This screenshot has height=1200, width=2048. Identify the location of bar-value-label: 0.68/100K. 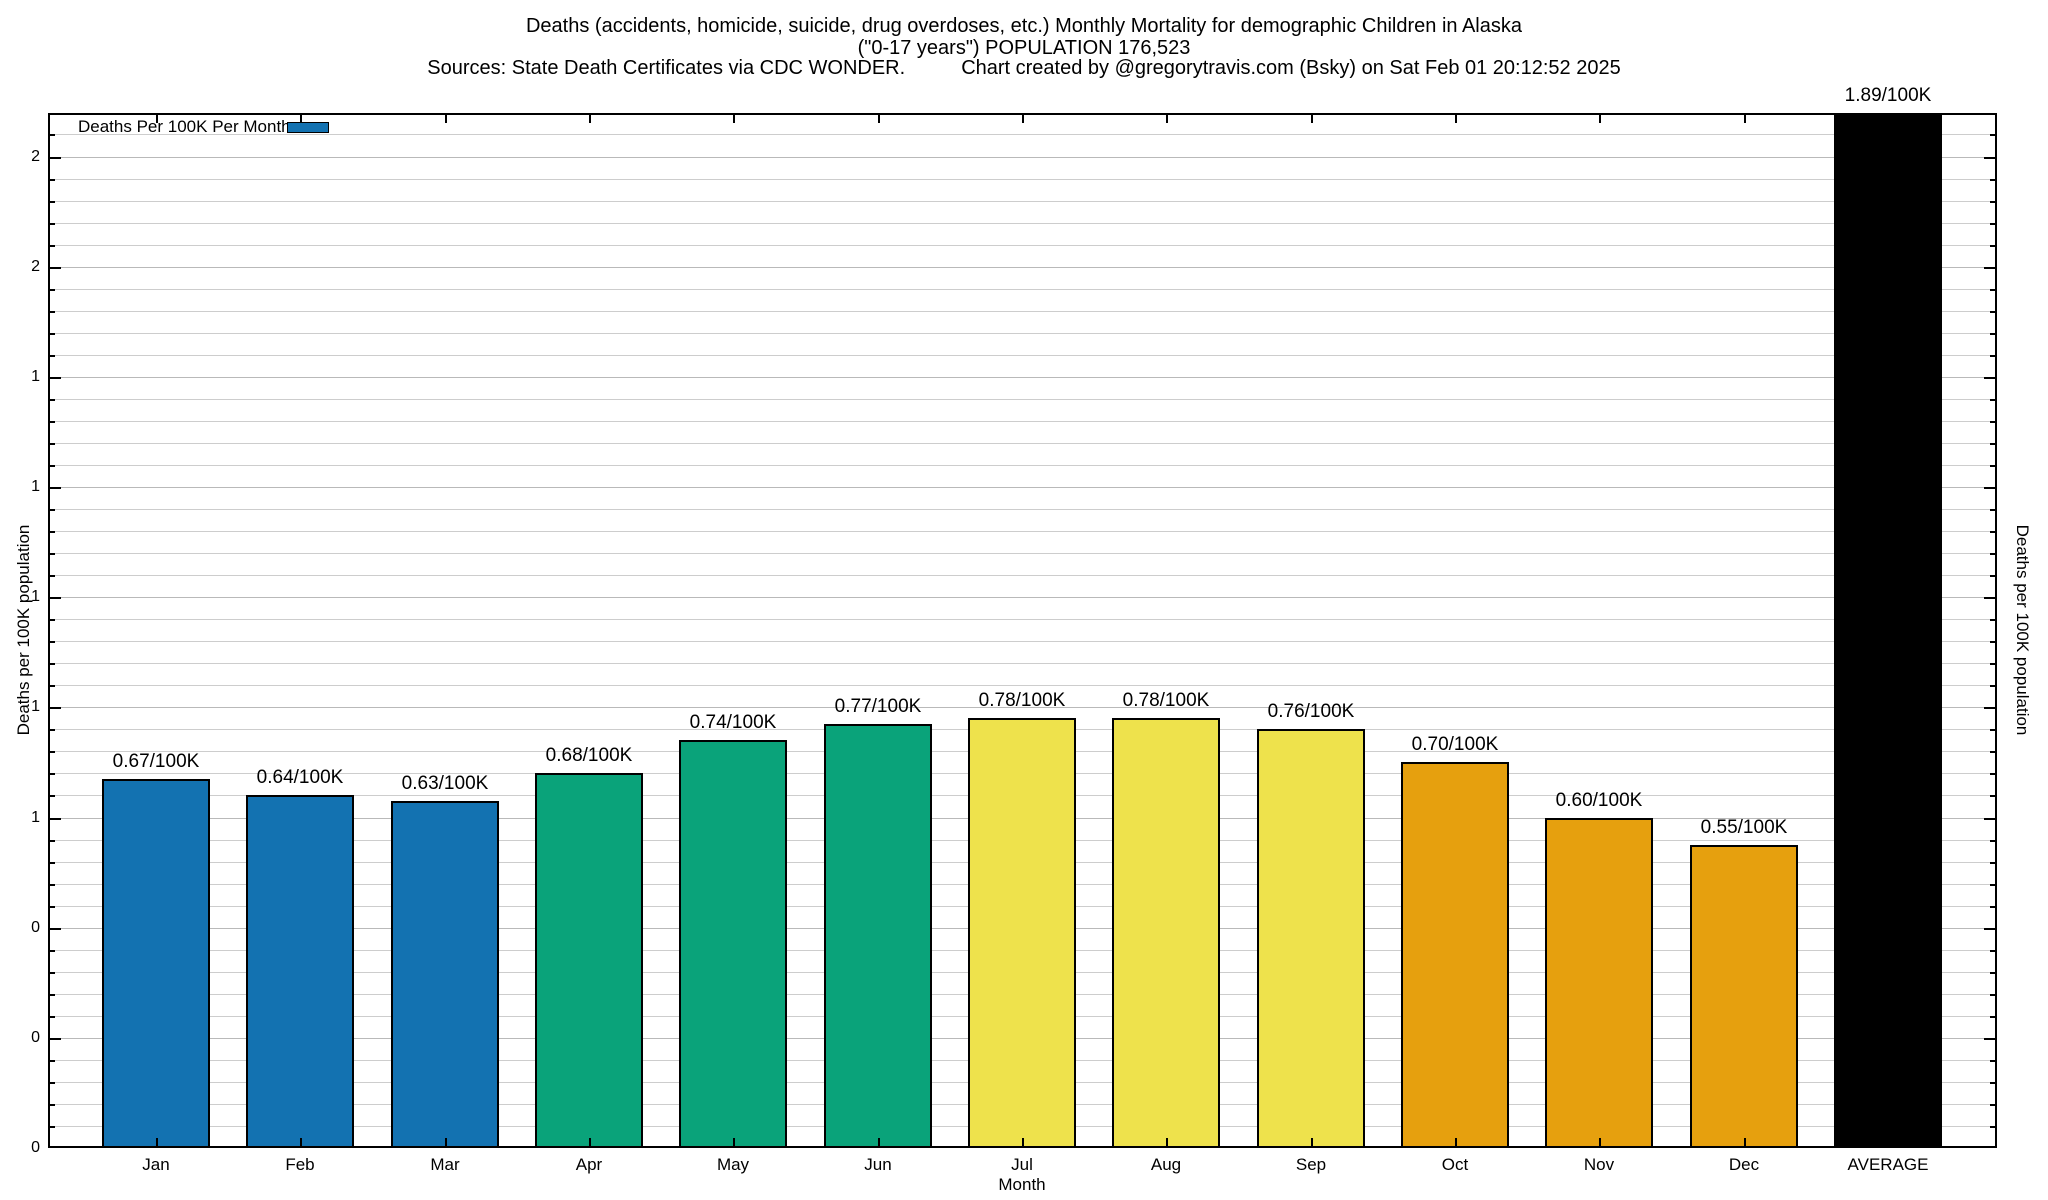
(589, 755).